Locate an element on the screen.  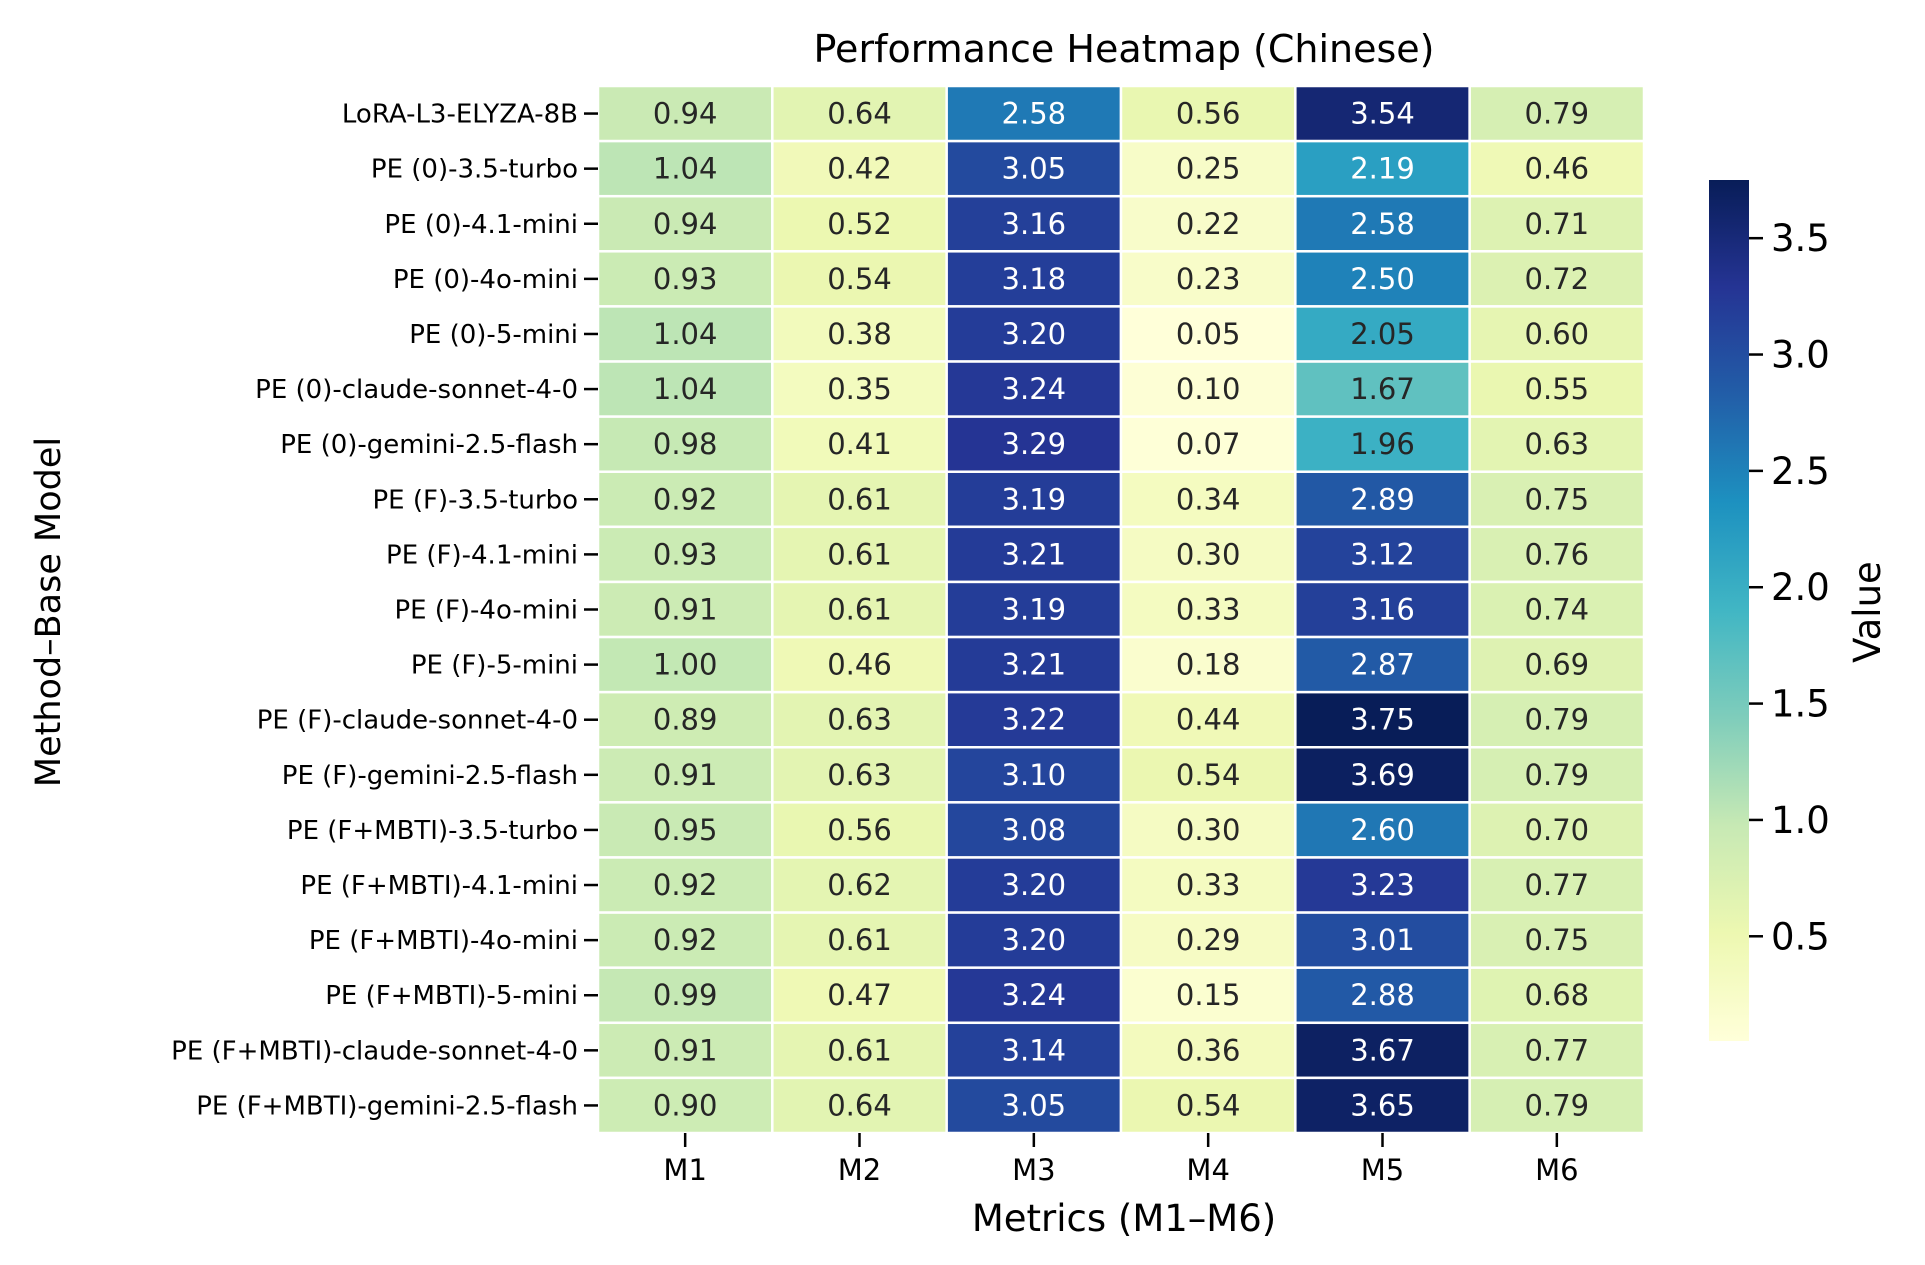
cell-value-label: 0.93 is located at coordinates (685, 279).